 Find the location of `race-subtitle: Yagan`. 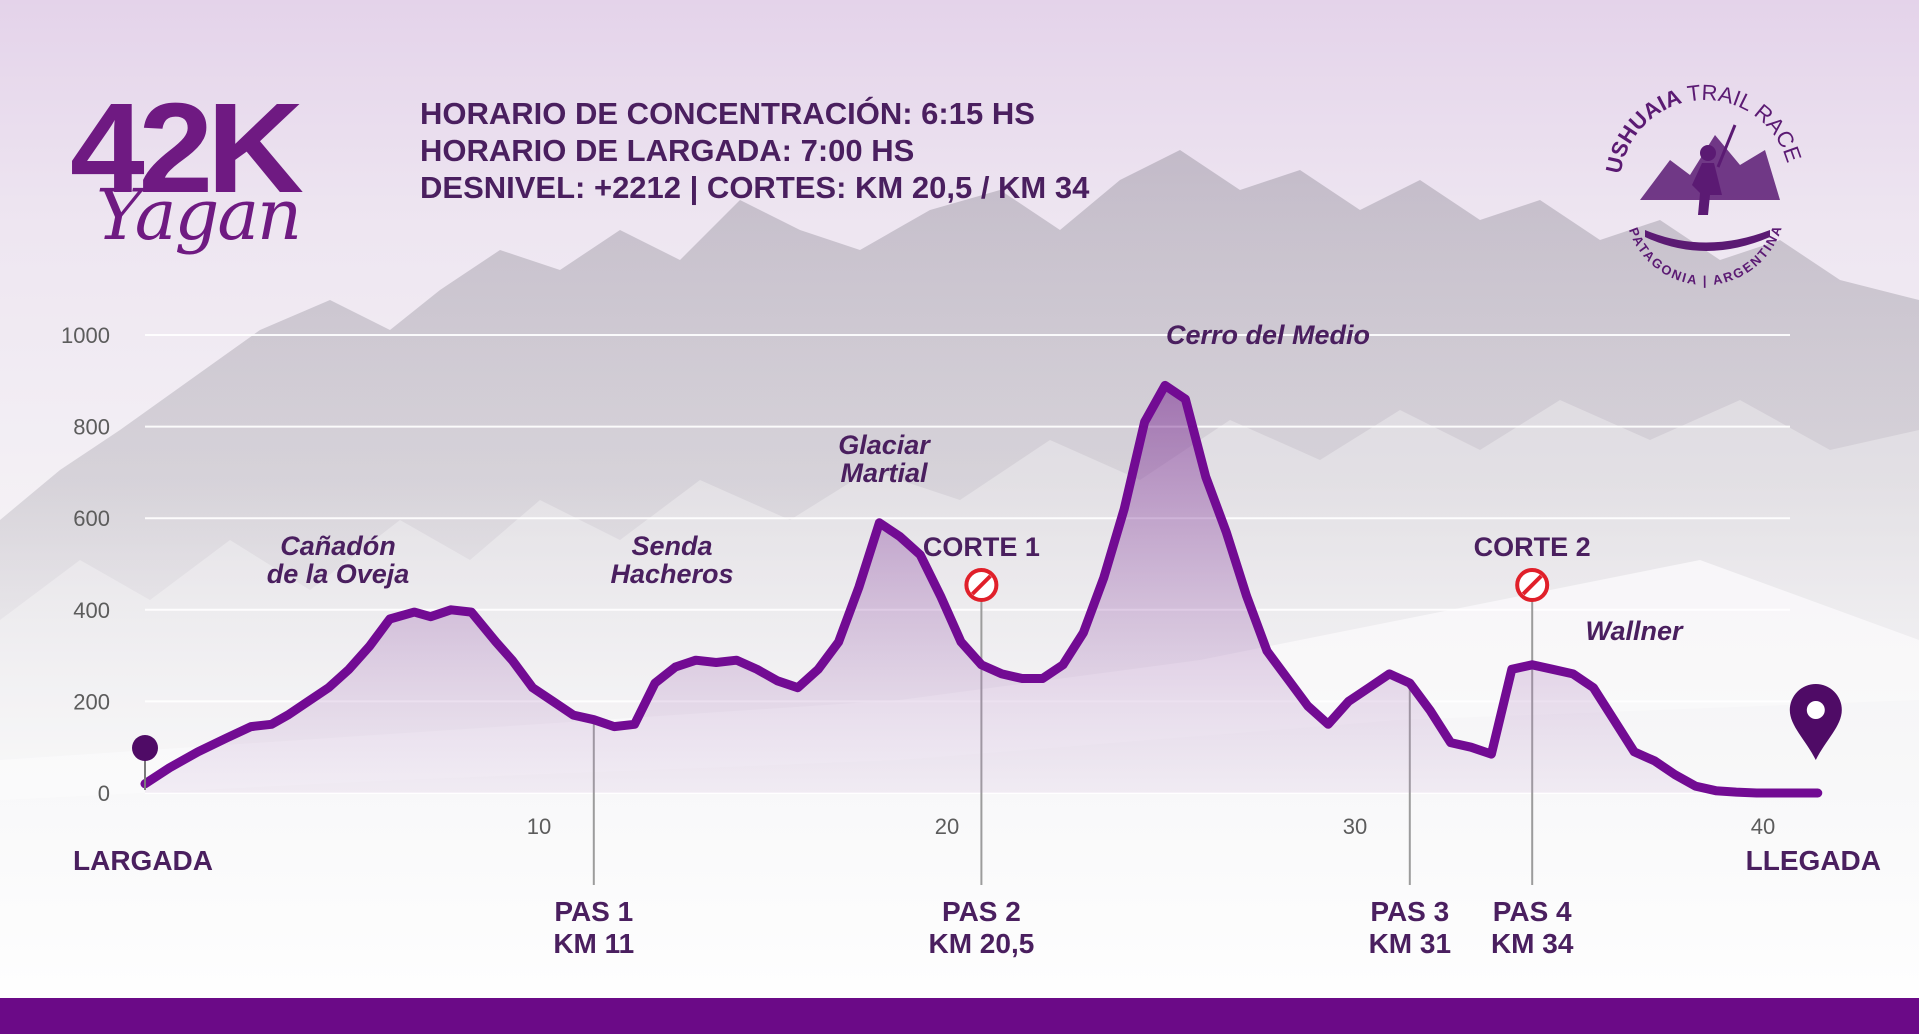

race-subtitle: Yagan is located at coordinates (199, 215).